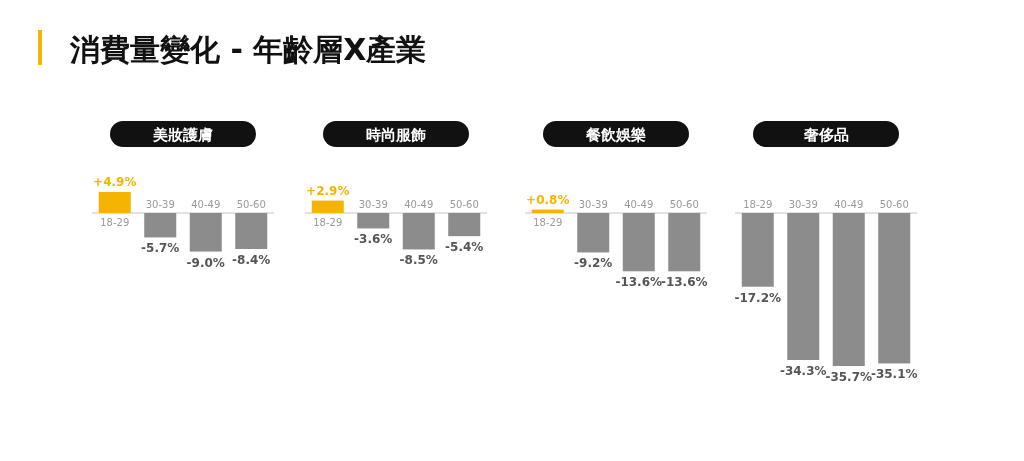 The height and width of the screenshot is (461, 1024). Describe the element at coordinates (758, 297) in the screenshot. I see `data-label: -17.2%` at that location.